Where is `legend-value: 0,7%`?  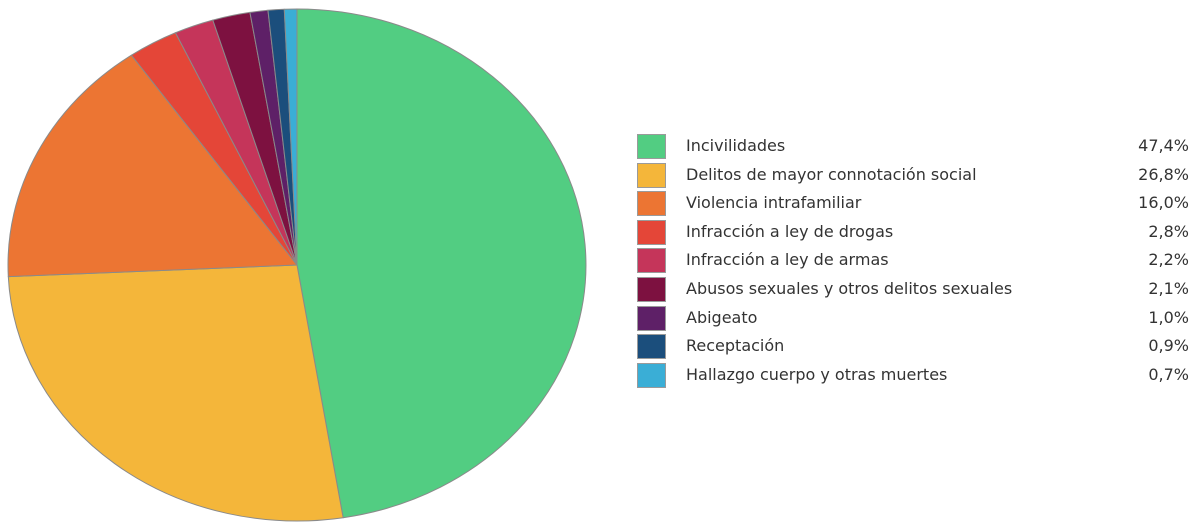
legend-value: 0,7% is located at coordinates (1168, 374).